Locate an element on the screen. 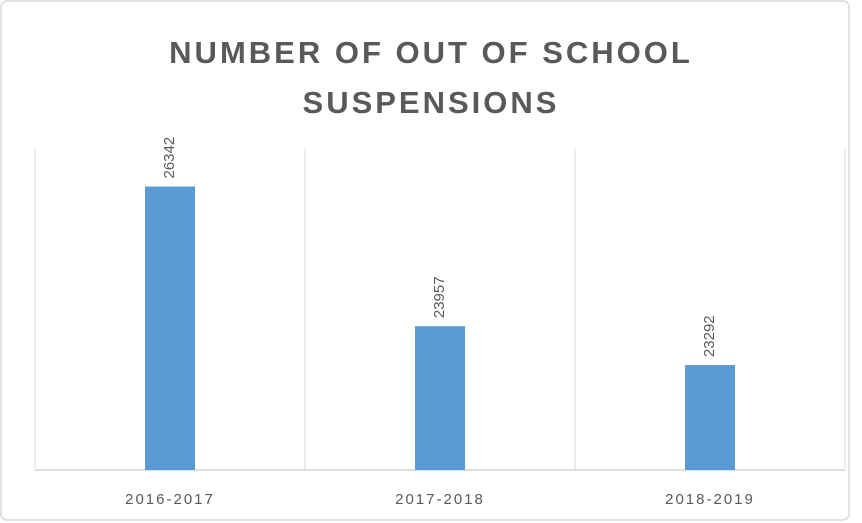 The image size is (862, 523). x-tick-label: 2018-2019 is located at coordinates (710, 499).